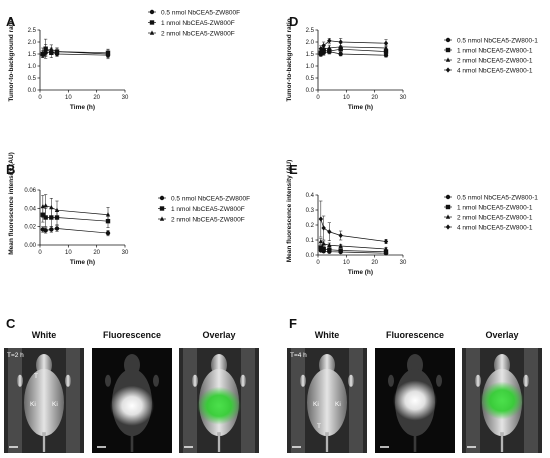 Image resolution: width=550 pixels, height=458 pixels. What do you see at coordinates (495, 227) in the screenshot?
I see `legend-label: 4 nmol NbCEA5-ZW800-1` at bounding box center [495, 227].